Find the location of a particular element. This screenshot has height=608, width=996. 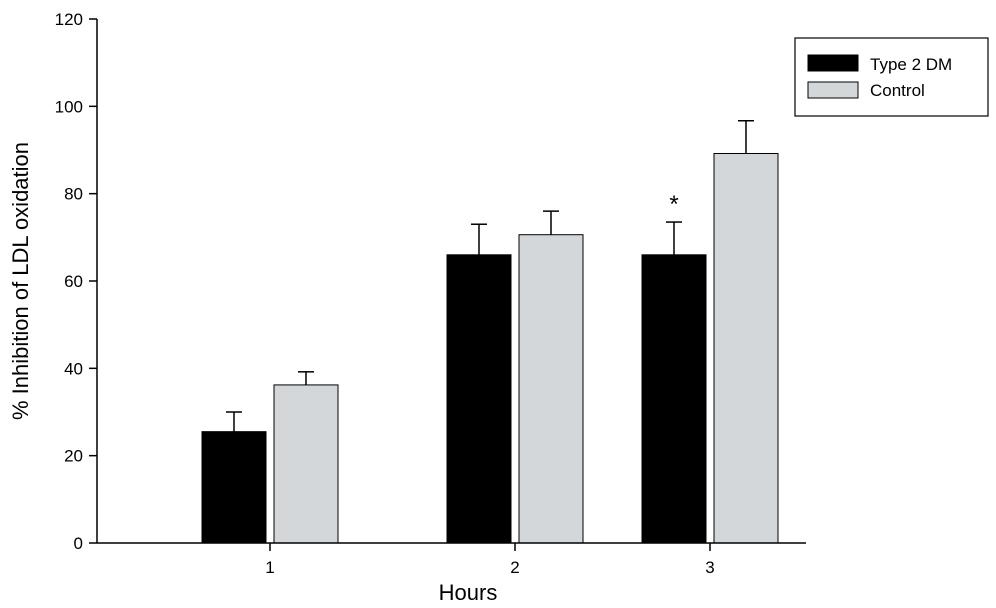

x-axis-title: Hours is located at coordinates (468, 592).